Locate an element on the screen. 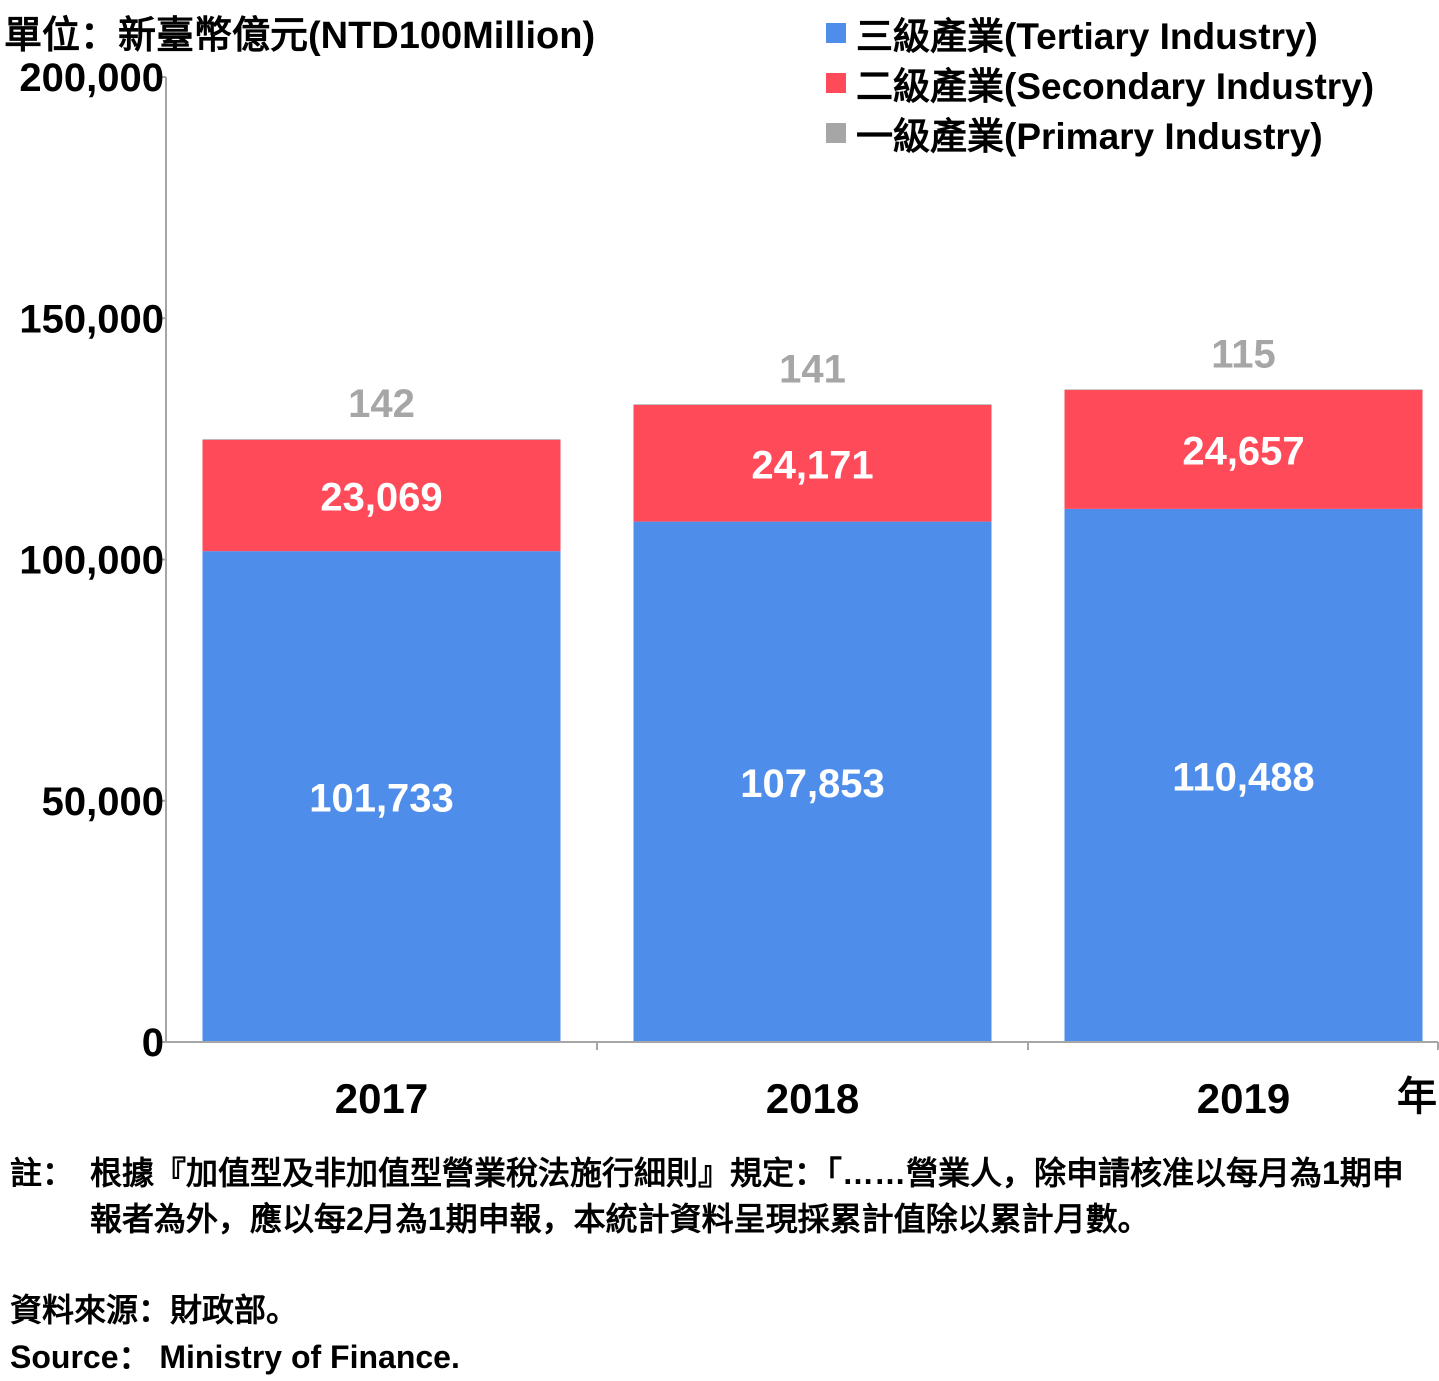 The height and width of the screenshot is (1381, 1439). data-label-secondary-2019: 24,657 is located at coordinates (1243, 451).